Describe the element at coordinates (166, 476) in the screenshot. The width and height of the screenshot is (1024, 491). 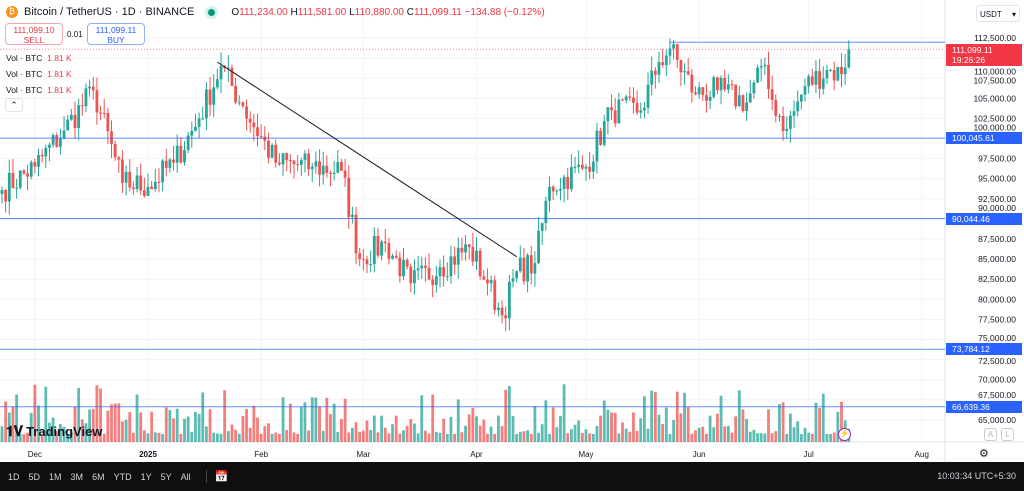
I see `timeframe-5y: 5Y` at that location.